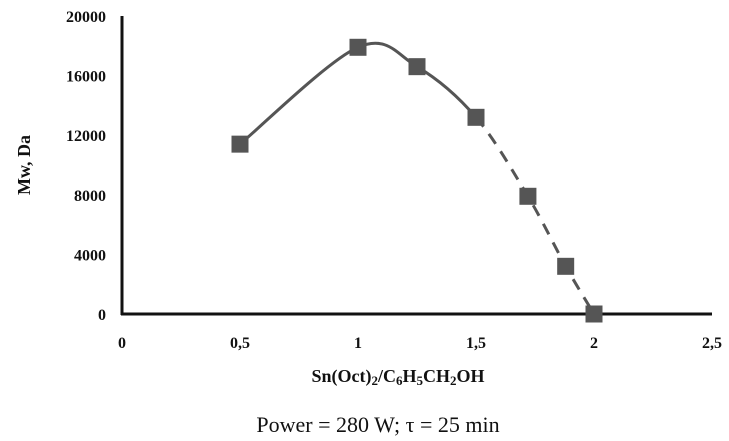 The width and height of the screenshot is (729, 441). What do you see at coordinates (122, 343) in the screenshot?
I see `x-tick-label: 0` at bounding box center [122, 343].